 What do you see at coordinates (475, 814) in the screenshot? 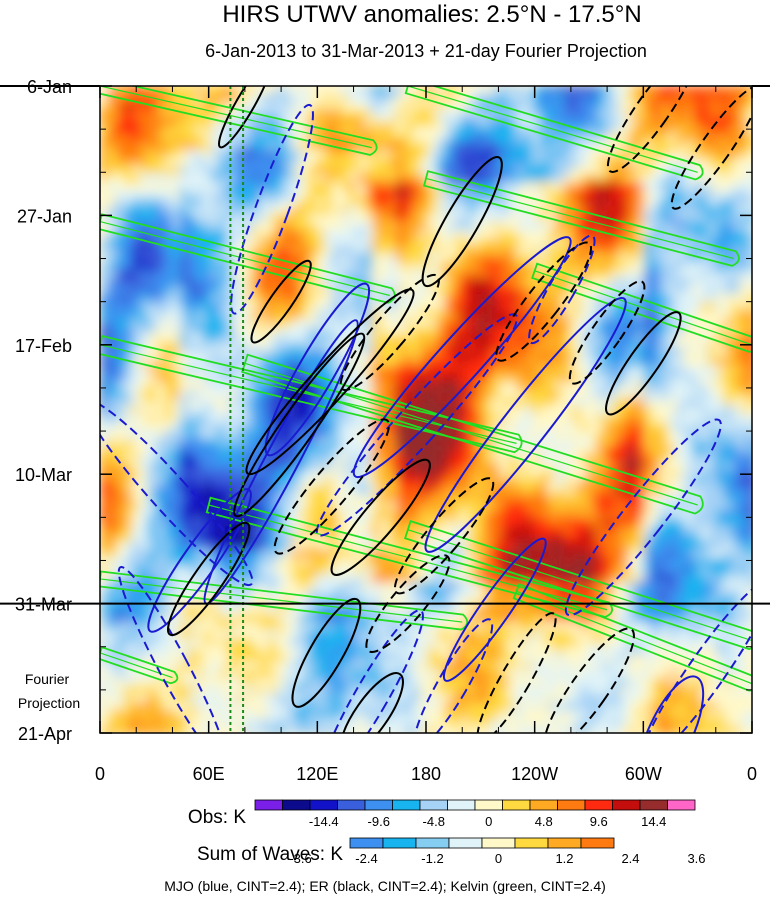
I see `obs-colorbar: -14.4 -9.6 -4.8 0 4.8 9.6 14.4` at bounding box center [475, 814].